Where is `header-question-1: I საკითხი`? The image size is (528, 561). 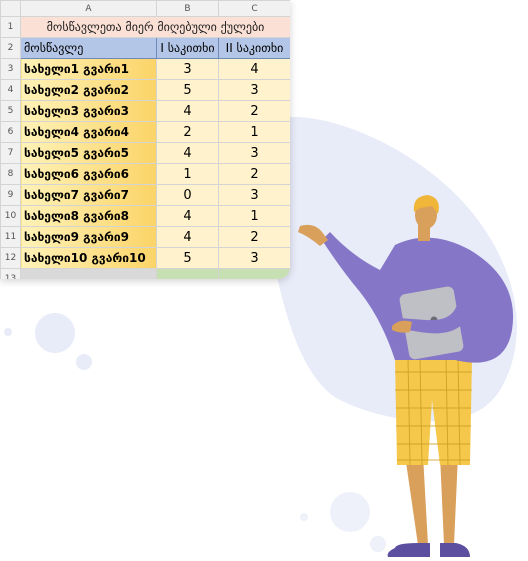
header-question-1: I საკითხი is located at coordinates (187, 48).